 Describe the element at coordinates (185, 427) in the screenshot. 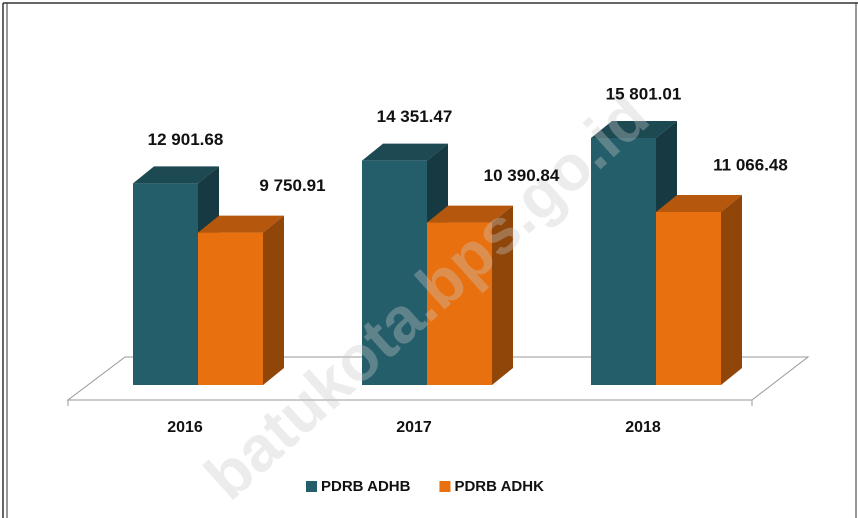

I see `x-tick-label: 2016` at that location.